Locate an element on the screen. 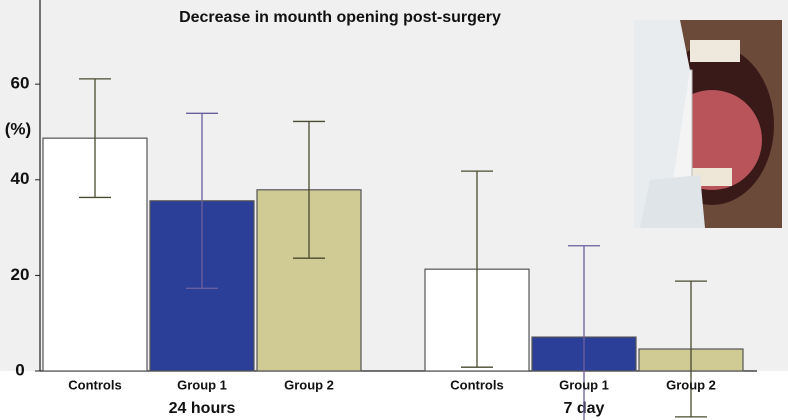  photo is located at coordinates (708, 124).